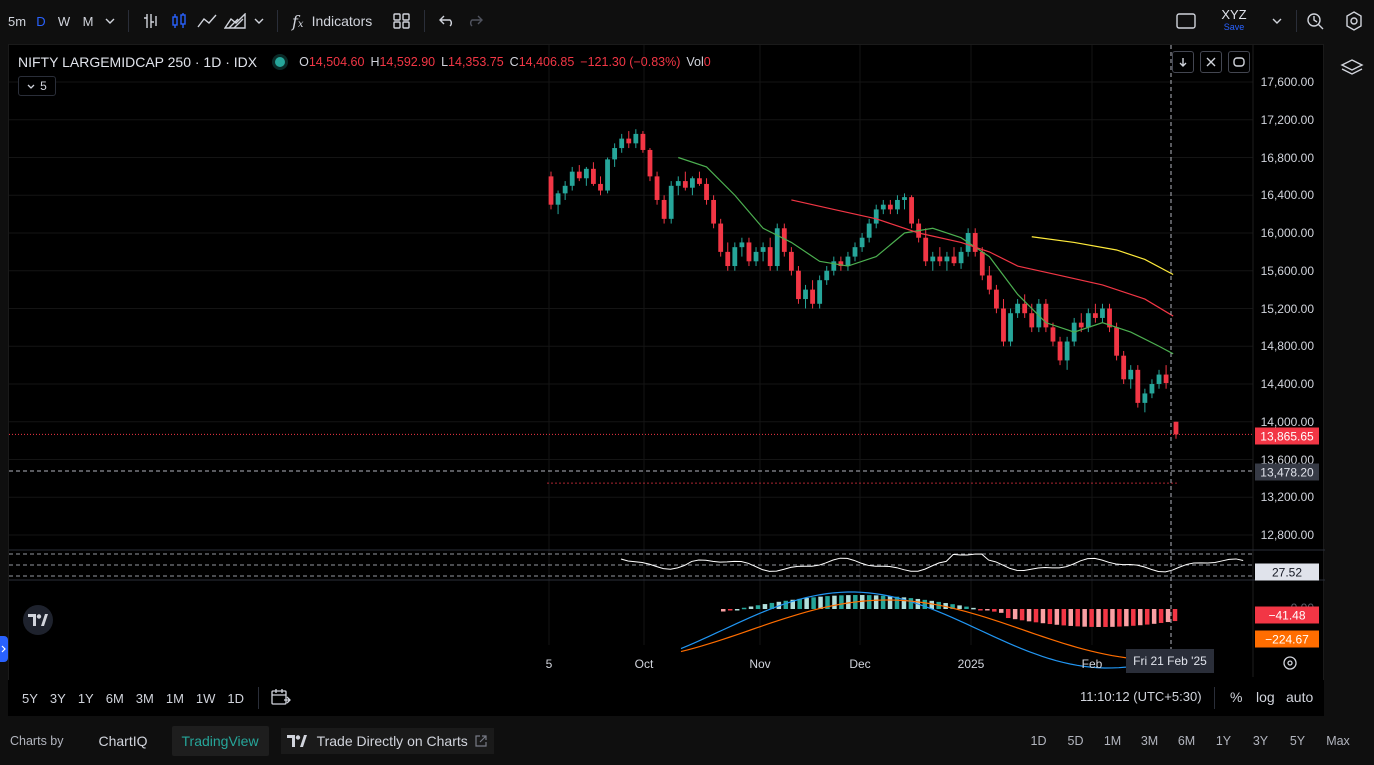 This screenshot has height=765, width=1374. What do you see at coordinates (1260, 741) in the screenshot?
I see `range-3y: 3Y` at bounding box center [1260, 741].